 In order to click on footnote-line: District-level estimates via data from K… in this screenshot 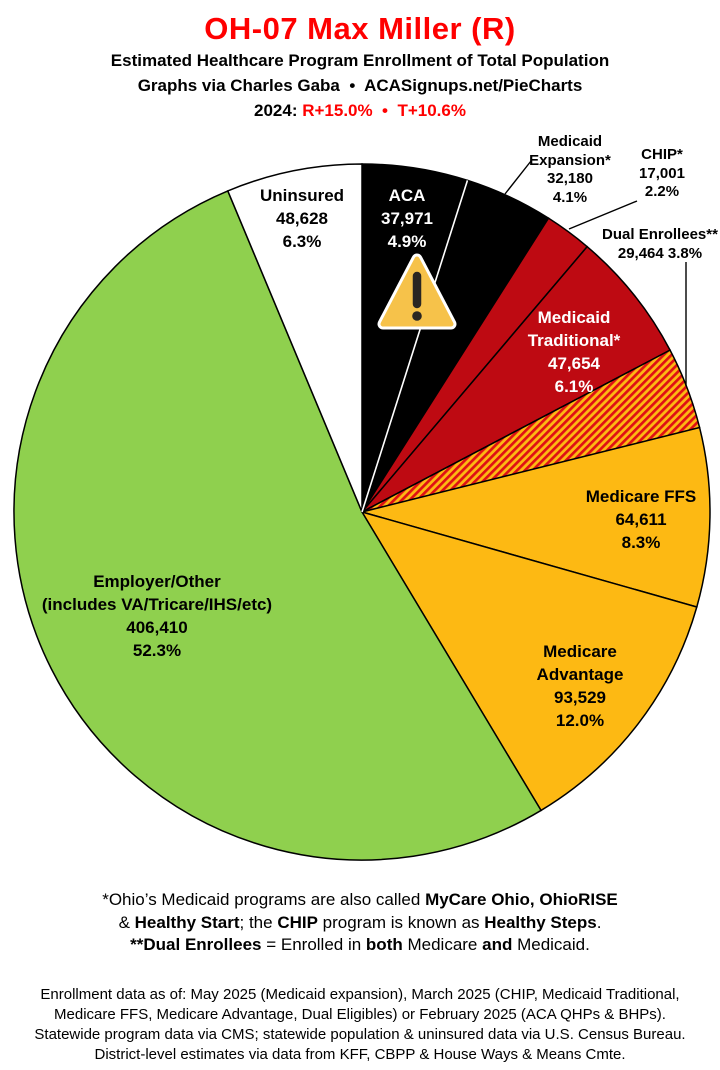, I will do `click(360, 1054)`.